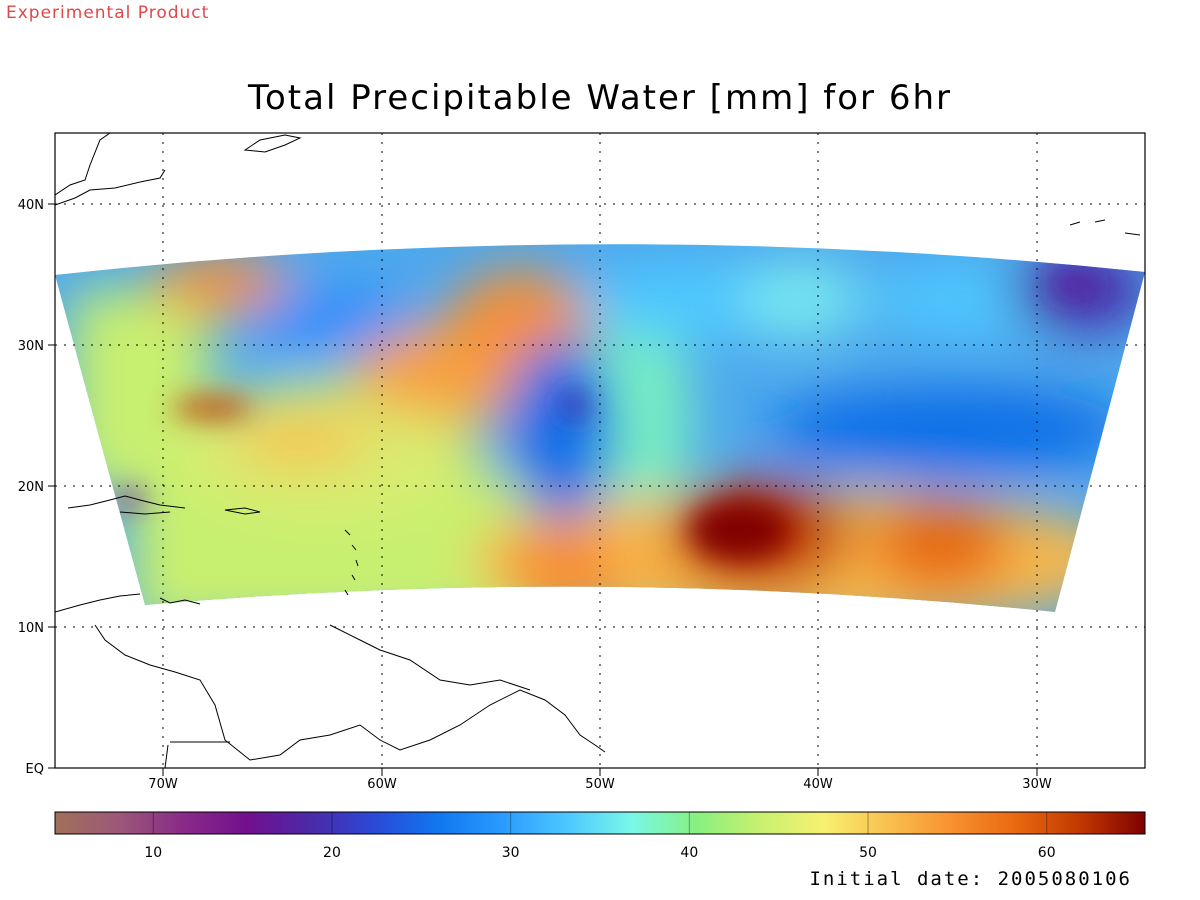 The height and width of the screenshot is (900, 1200). What do you see at coordinates (31, 628) in the screenshot?
I see `lat-label-10n: 10N` at bounding box center [31, 628].